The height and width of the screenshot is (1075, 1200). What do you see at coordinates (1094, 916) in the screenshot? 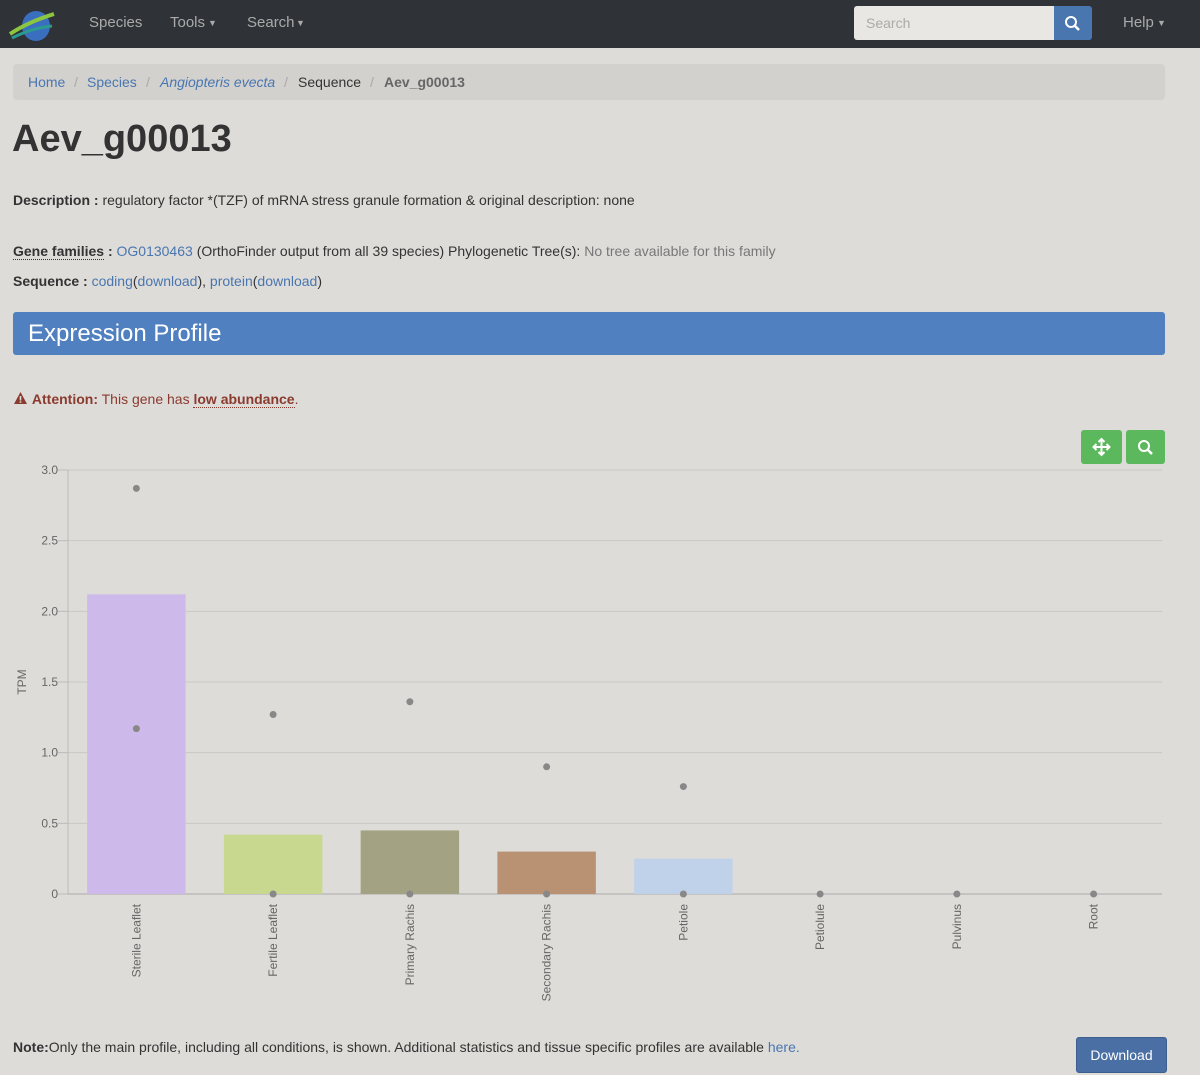
I see `x-tick-label: Root` at bounding box center [1094, 916].